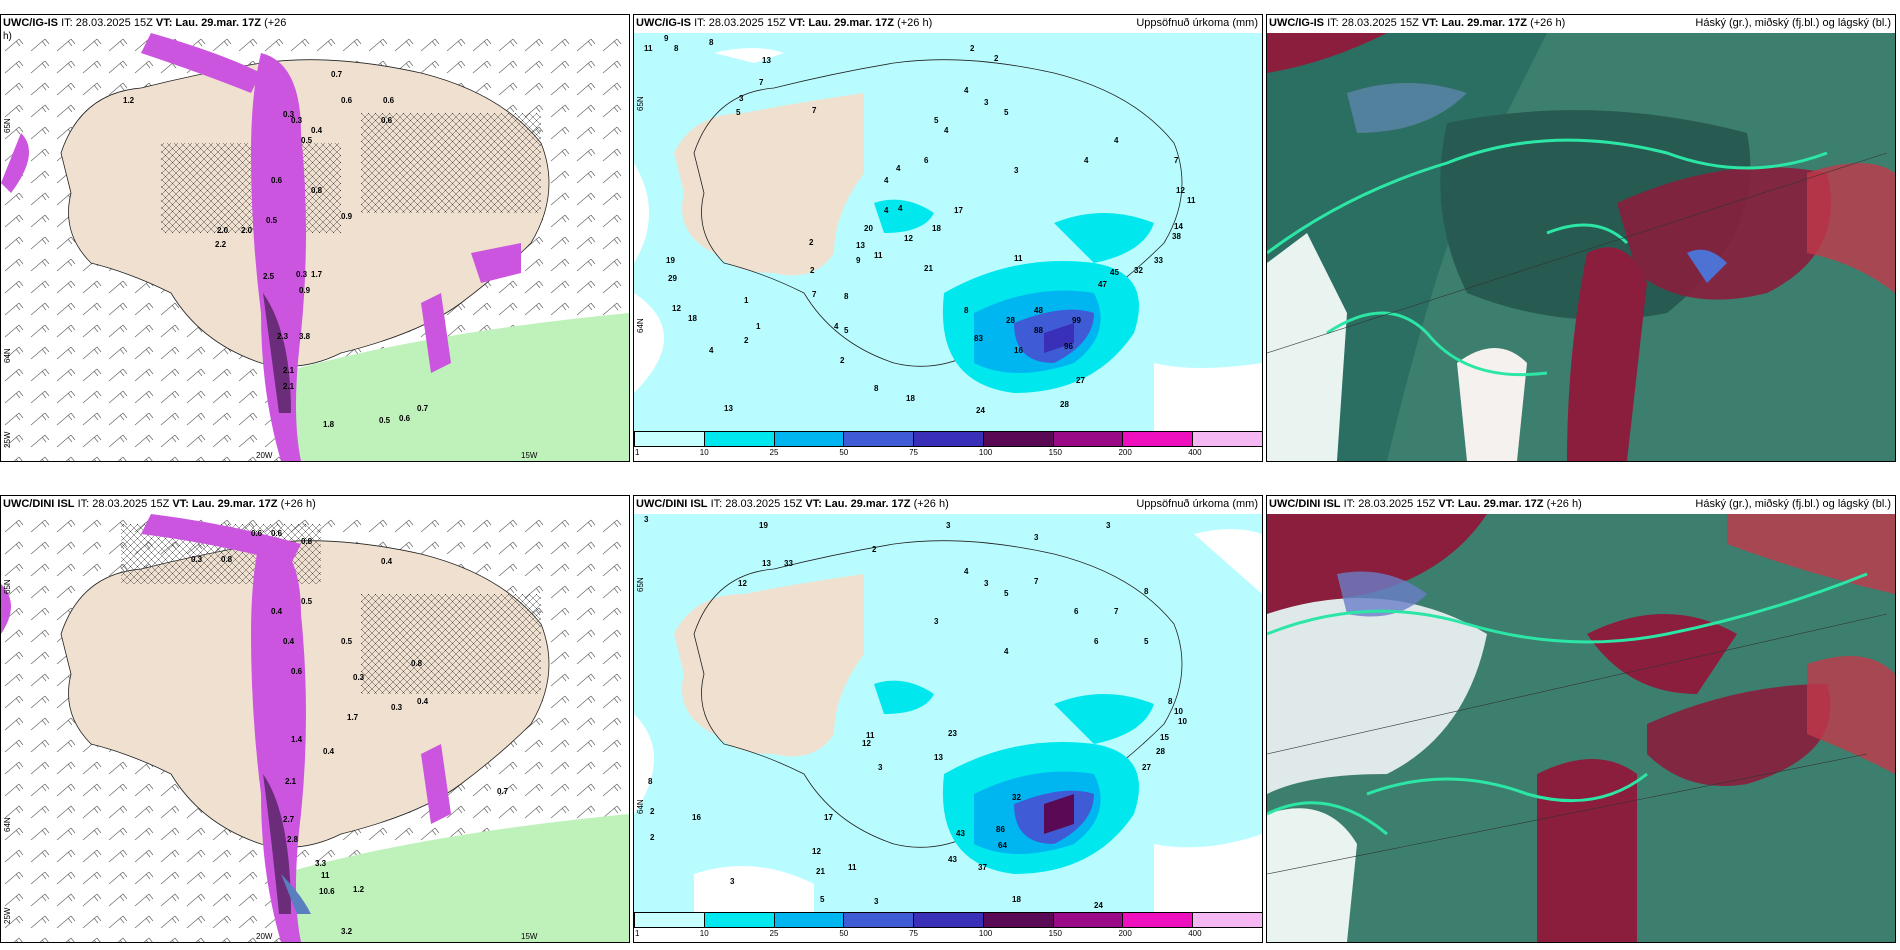 The width and height of the screenshot is (1900, 950). Describe the element at coordinates (7, 439) in the screenshot. I see `lat-label: 25W` at that location.